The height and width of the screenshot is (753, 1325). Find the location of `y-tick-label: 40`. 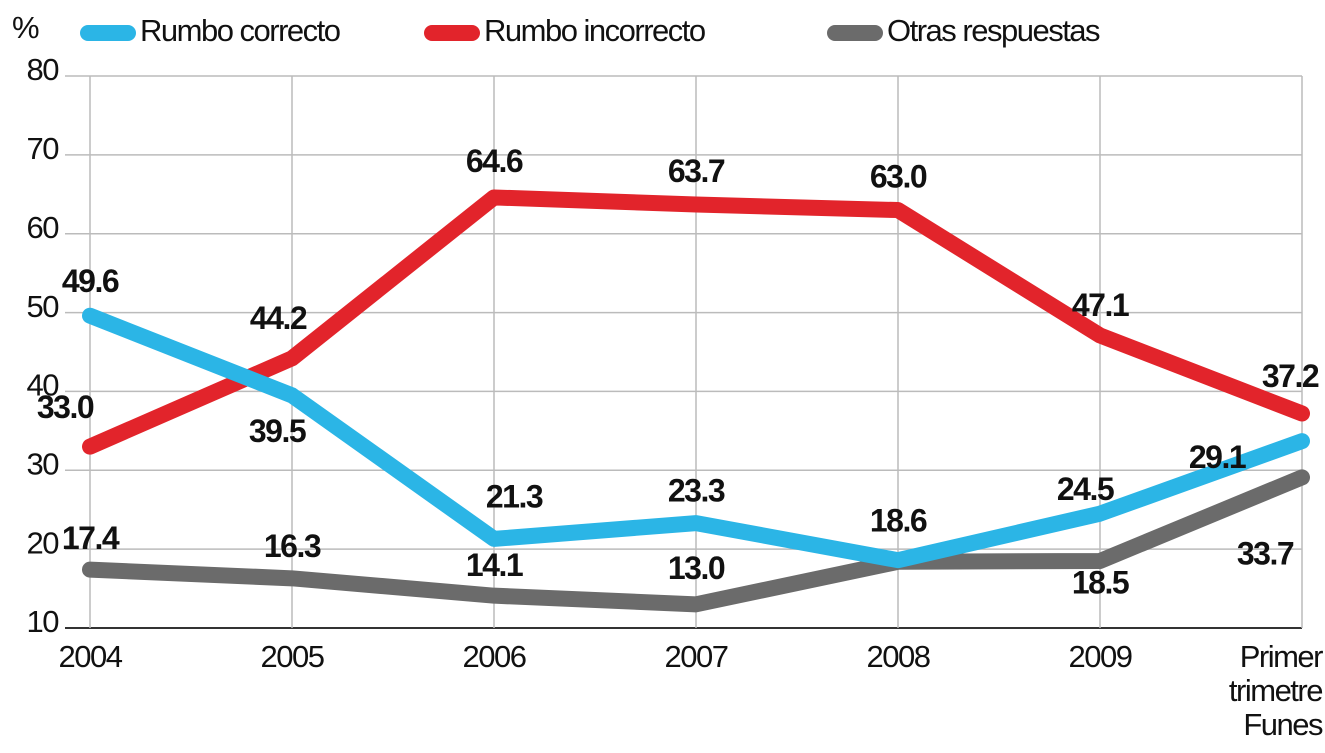

y-tick-label: 40 is located at coordinates (43, 385).